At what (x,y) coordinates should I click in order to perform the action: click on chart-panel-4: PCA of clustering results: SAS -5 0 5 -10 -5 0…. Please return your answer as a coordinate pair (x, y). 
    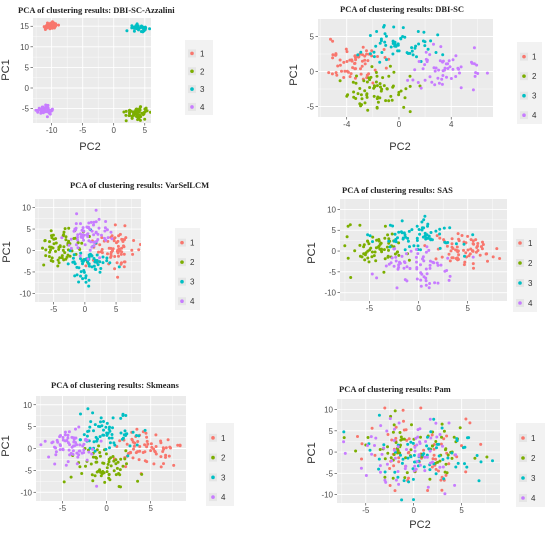
    Looking at the image, I should click on (421, 249).